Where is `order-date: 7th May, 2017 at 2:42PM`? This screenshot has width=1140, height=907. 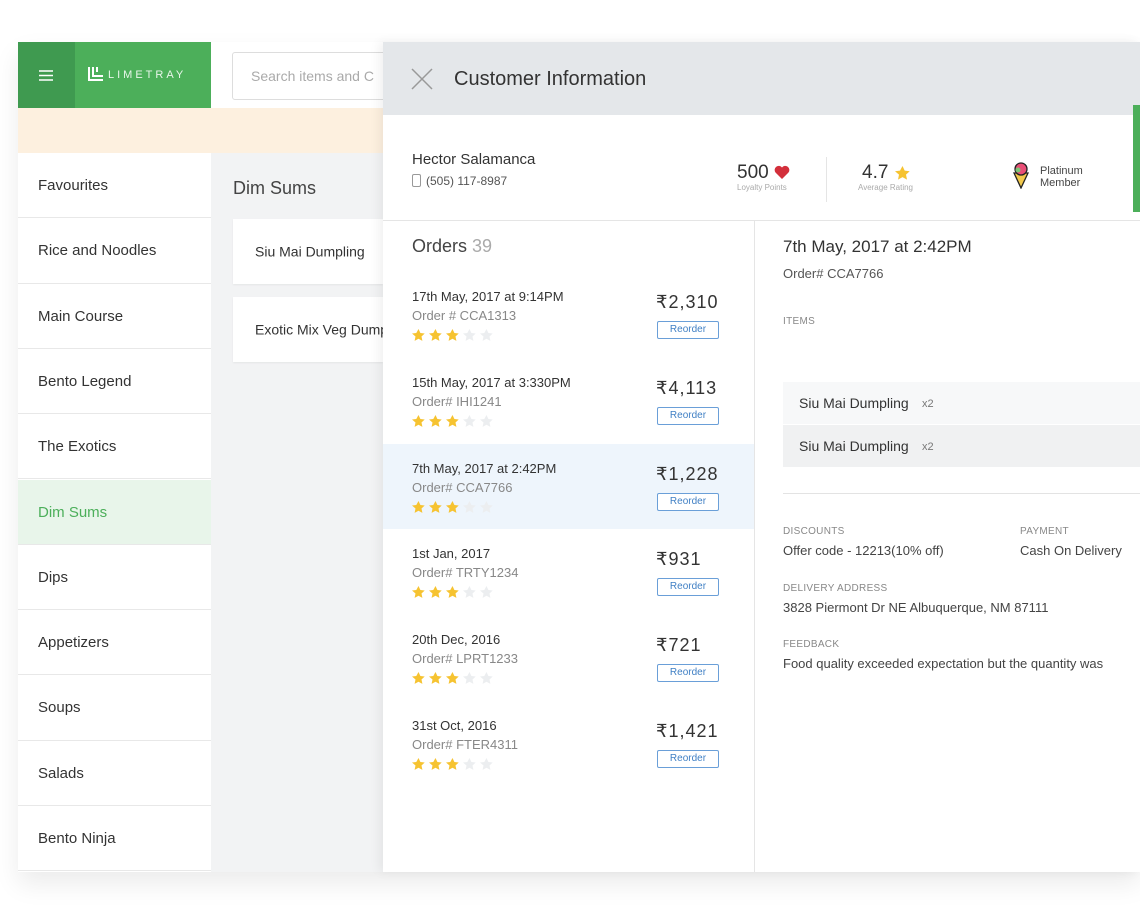 order-date: 7th May, 2017 at 2:42PM is located at coordinates (484, 468).